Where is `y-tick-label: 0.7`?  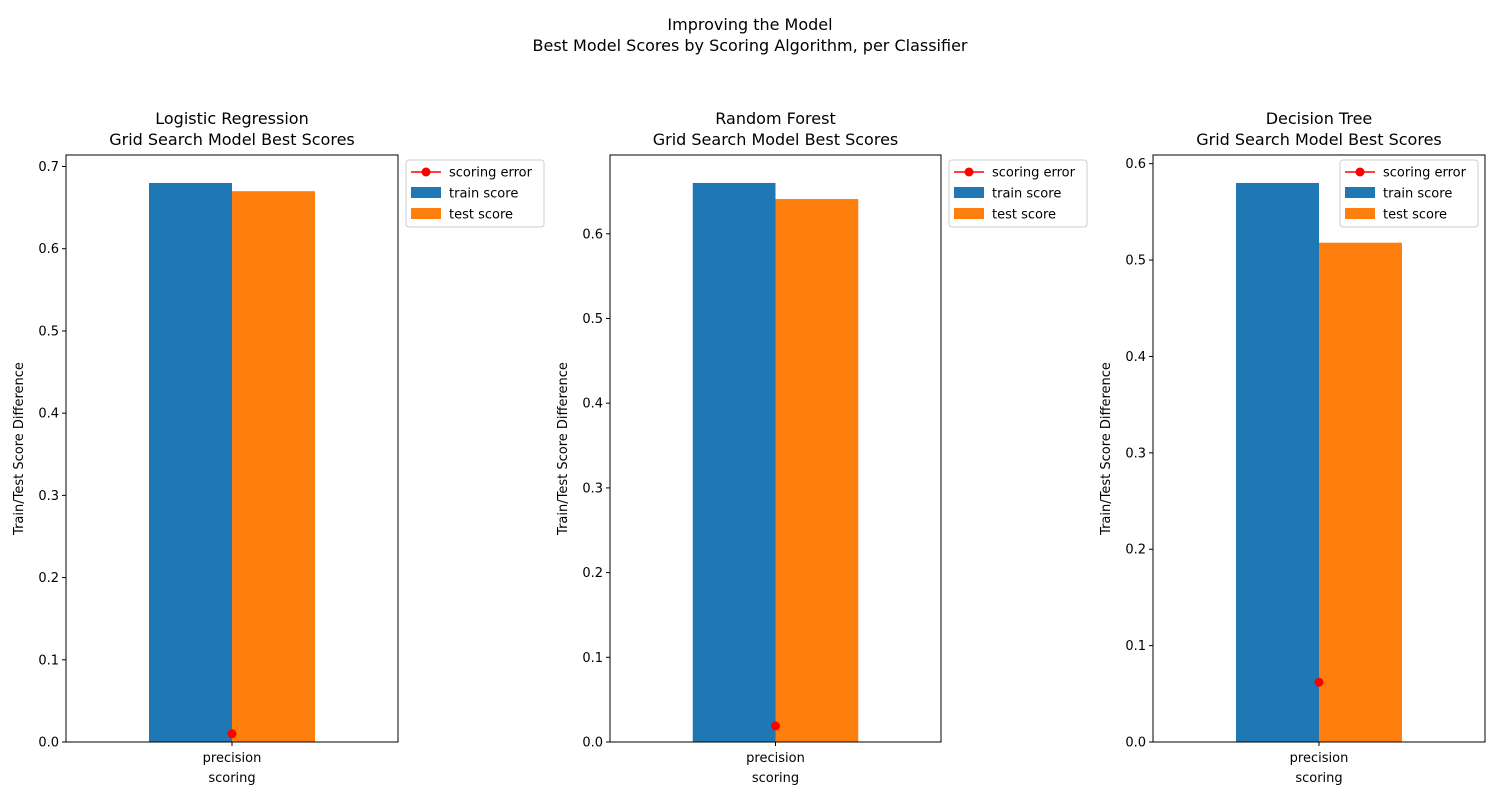 y-tick-label: 0.7 is located at coordinates (48, 167).